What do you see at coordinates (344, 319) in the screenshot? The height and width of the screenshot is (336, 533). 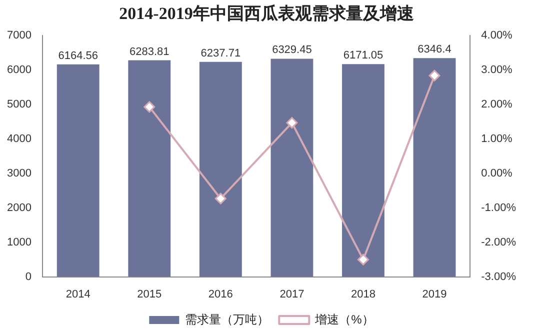 I see `legend-label: 增速（%）` at bounding box center [344, 319].